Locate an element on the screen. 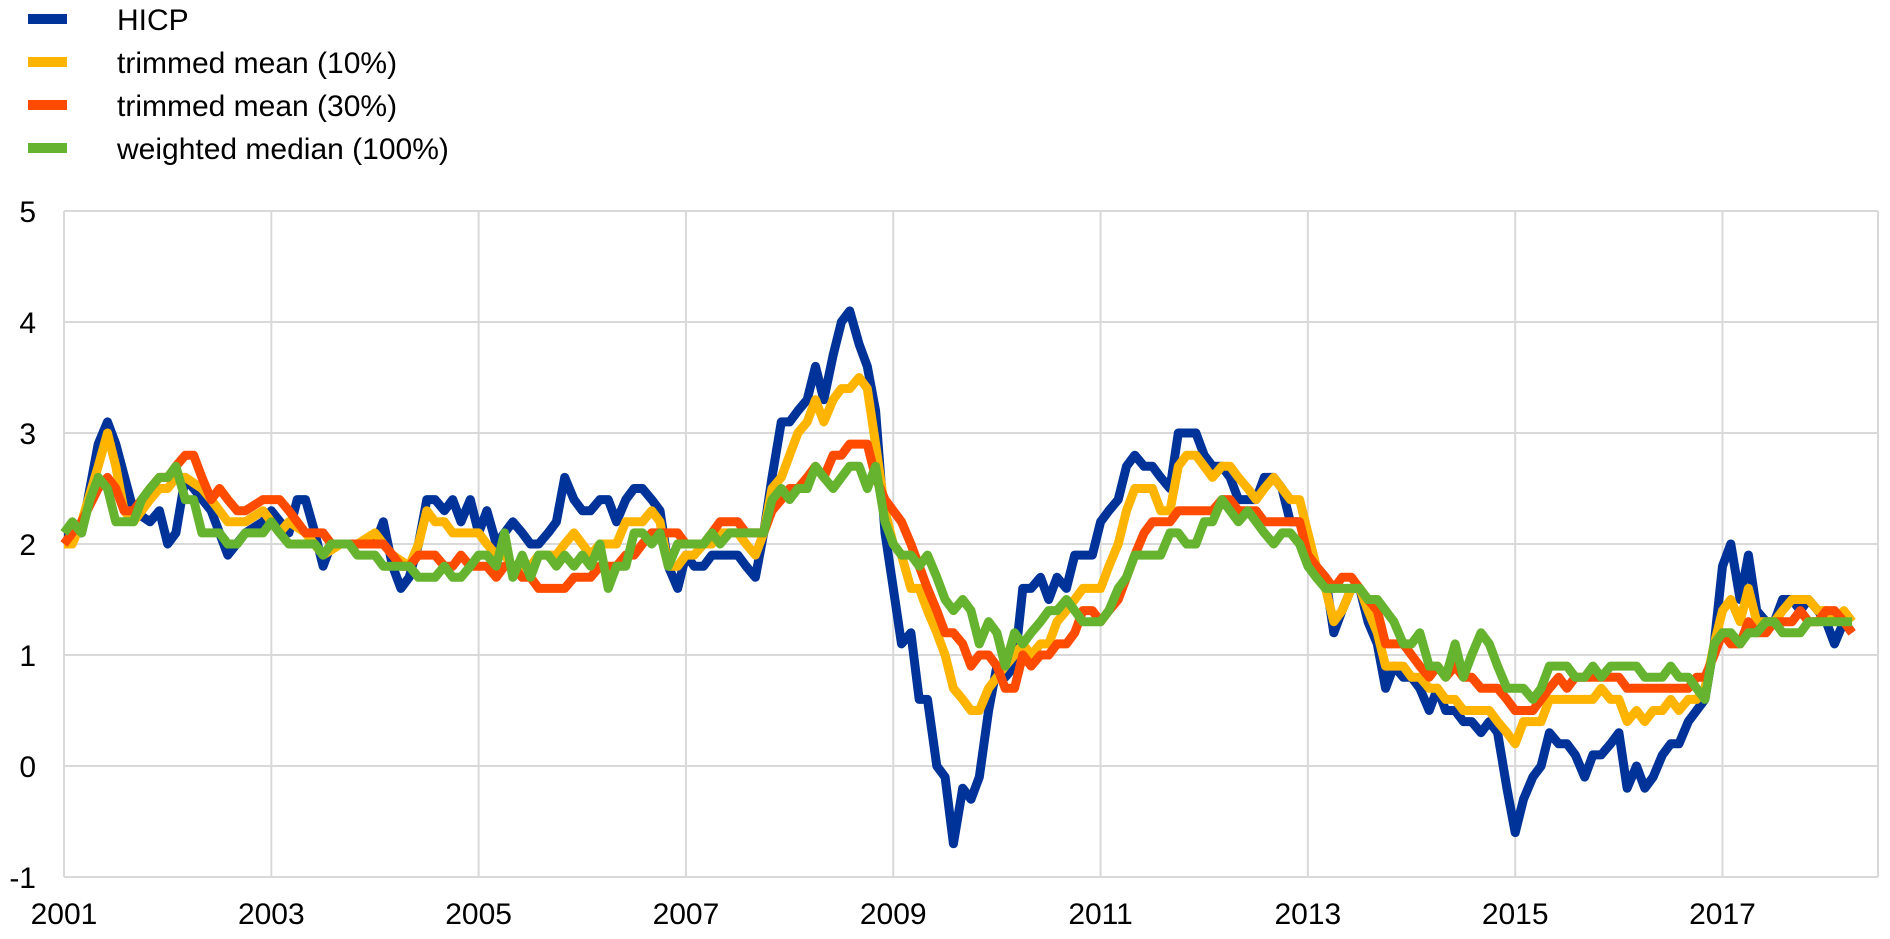 The height and width of the screenshot is (939, 1890). legend-label: weighted median (100%) is located at coordinates (282, 149).